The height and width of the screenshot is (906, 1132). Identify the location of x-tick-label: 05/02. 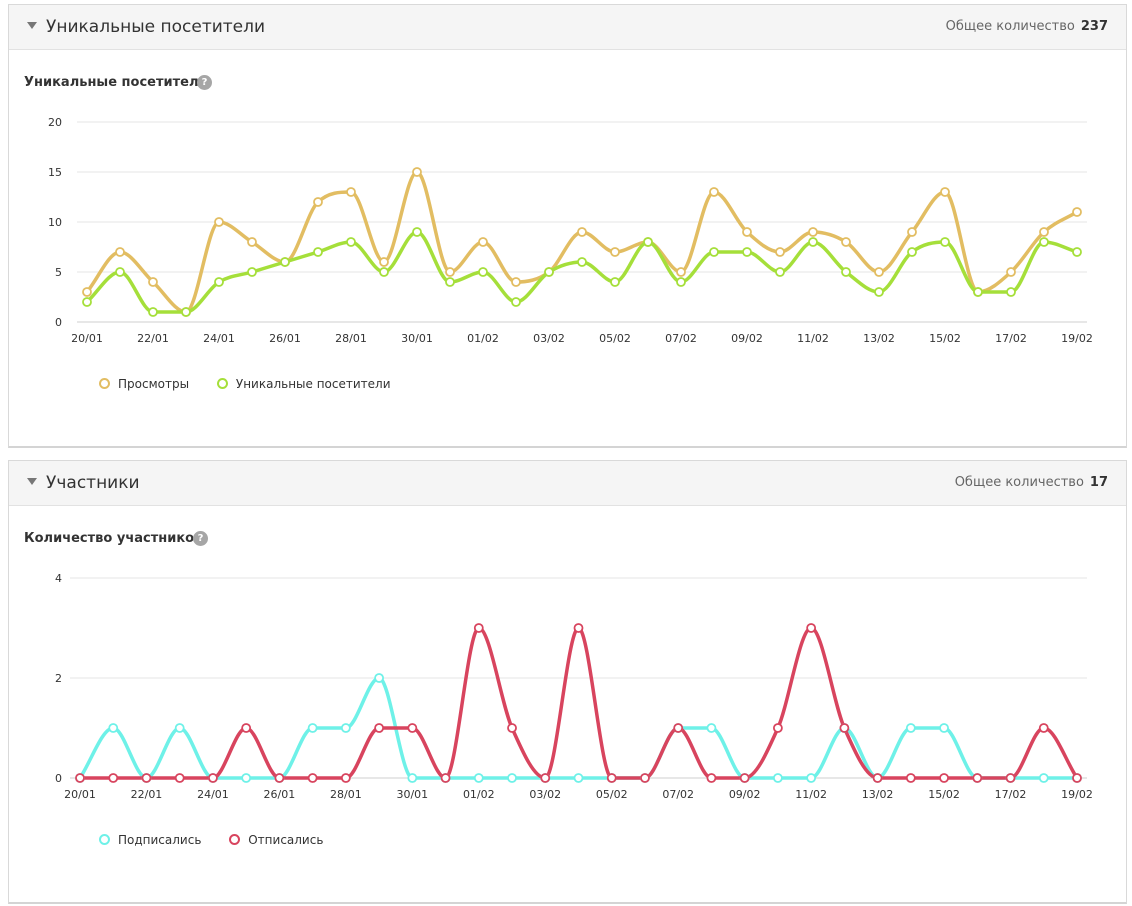
(615, 338).